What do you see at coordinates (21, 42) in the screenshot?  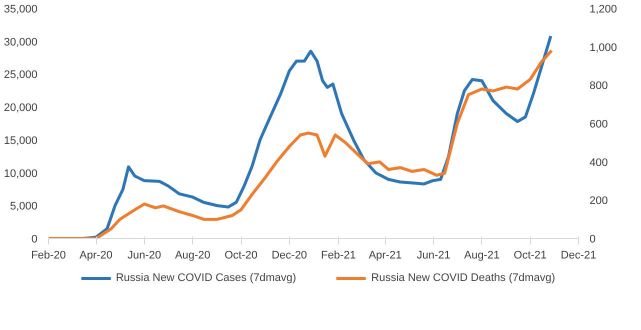 I see `y-tick-label: 30,000` at bounding box center [21, 42].